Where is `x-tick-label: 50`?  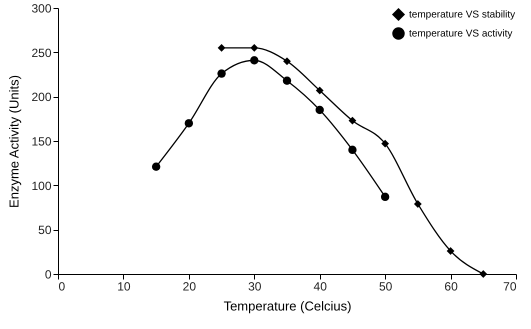
x-tick-label: 50 is located at coordinates (385, 287).